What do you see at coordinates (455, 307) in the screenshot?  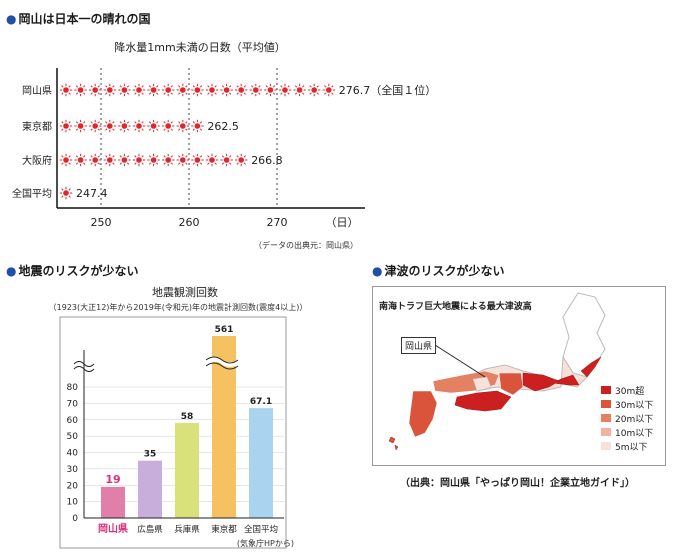 I see `tsunami-map-title: 南海トラフ巨大地震による最大津波高` at bounding box center [455, 307].